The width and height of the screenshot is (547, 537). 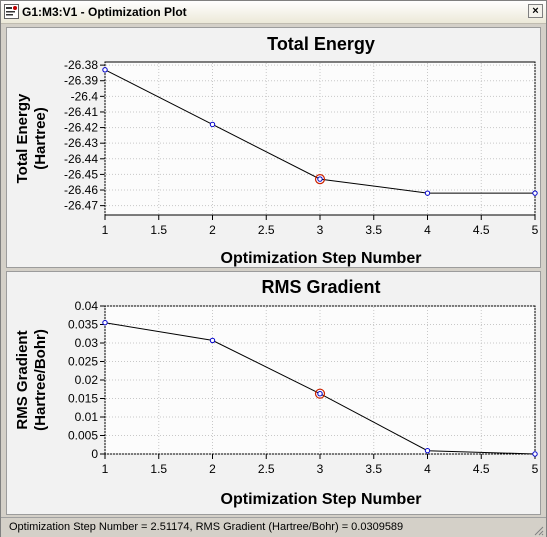 I want to click on y-tick-label: -26.46, so click(x=81, y=190).